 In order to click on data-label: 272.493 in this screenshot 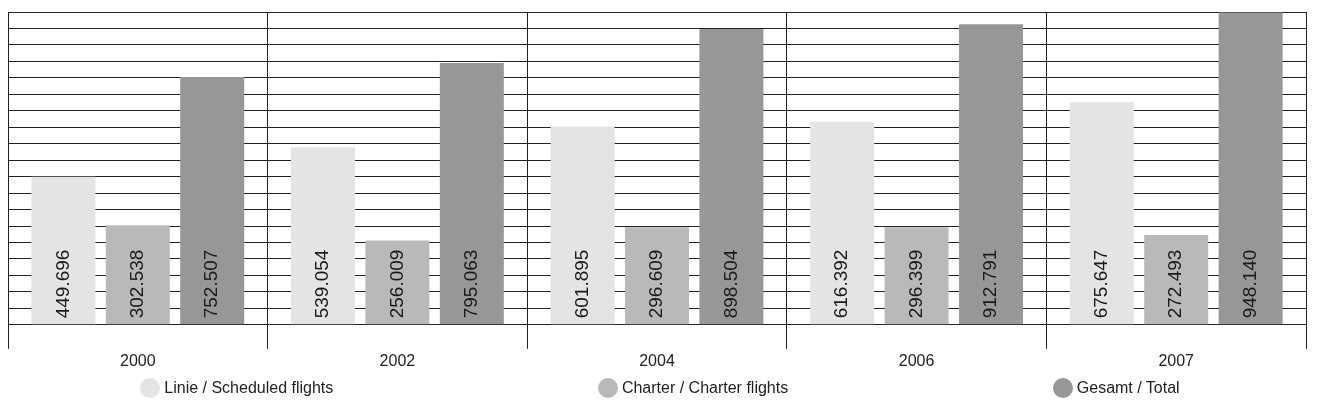, I will do `click(1175, 284)`.